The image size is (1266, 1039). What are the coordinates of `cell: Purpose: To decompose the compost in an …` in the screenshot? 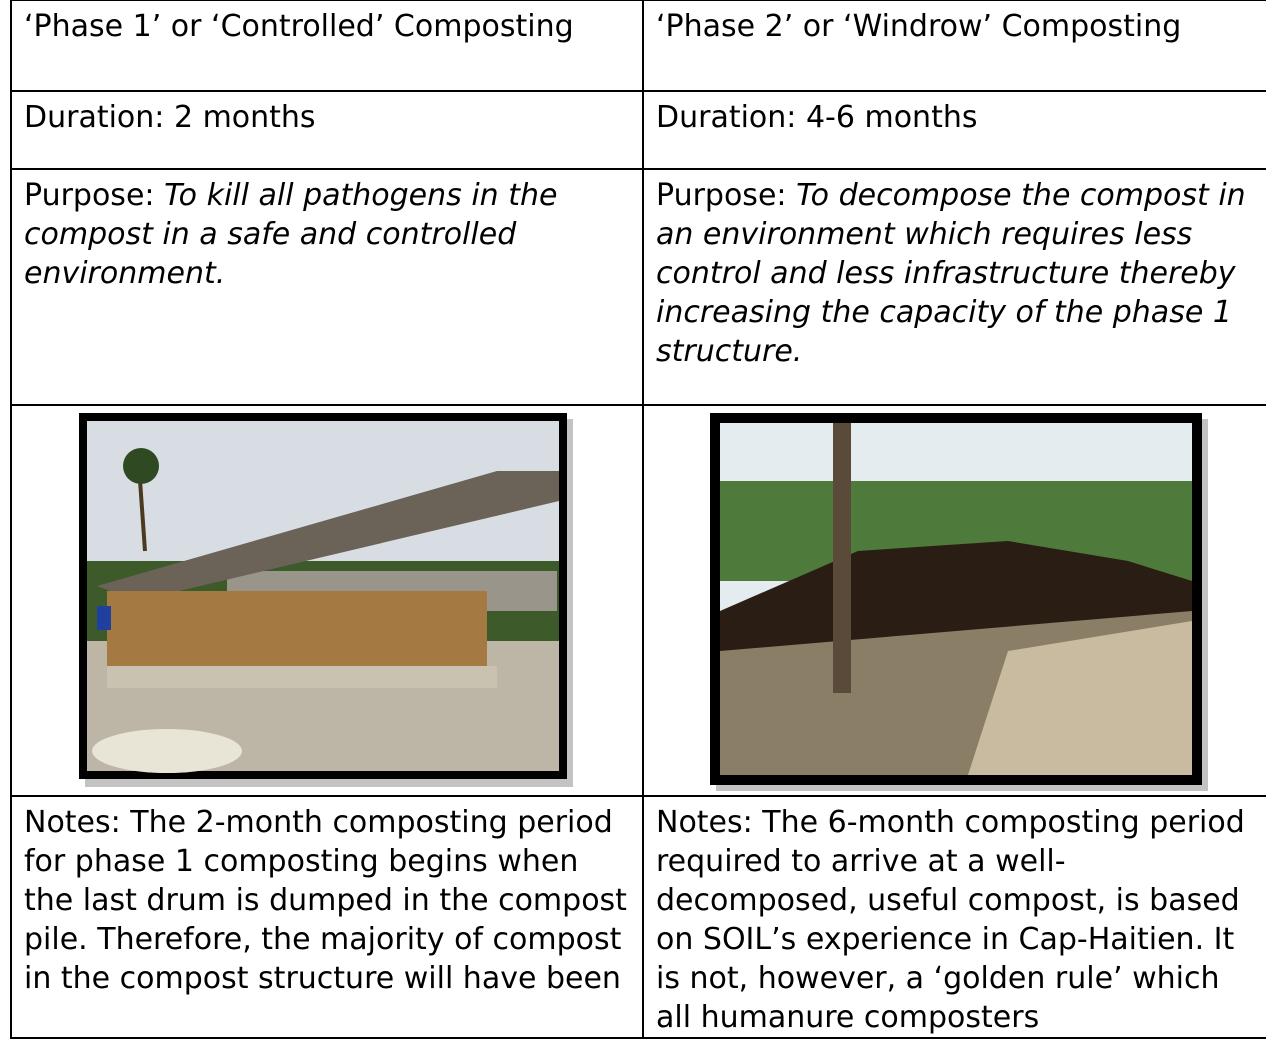 It's located at (954, 287).